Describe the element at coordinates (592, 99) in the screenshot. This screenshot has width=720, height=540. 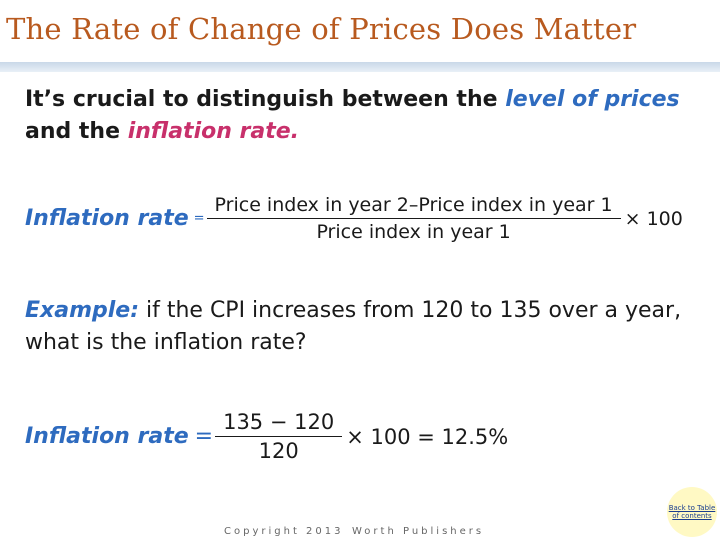
I see `level-of-prices-term: level of prices` at that location.